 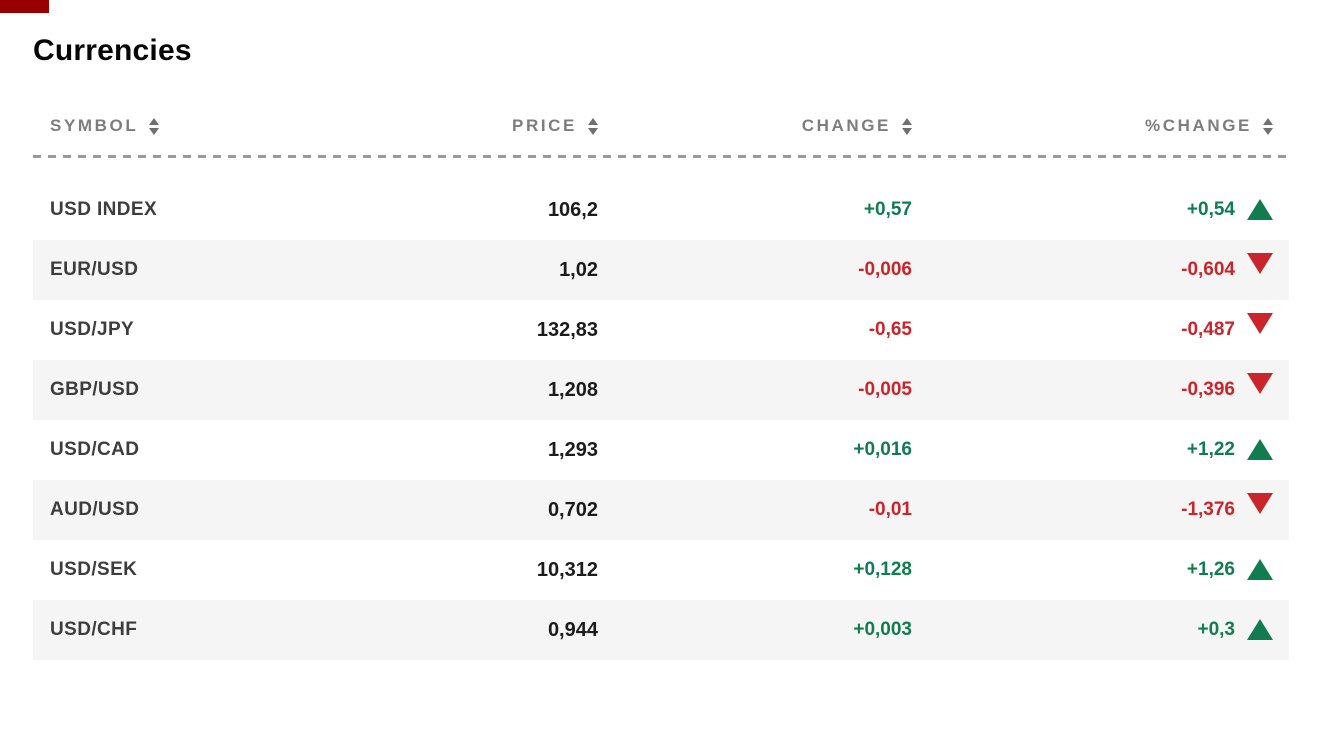 I want to click on change-cell: +0,016, so click(x=755, y=450).